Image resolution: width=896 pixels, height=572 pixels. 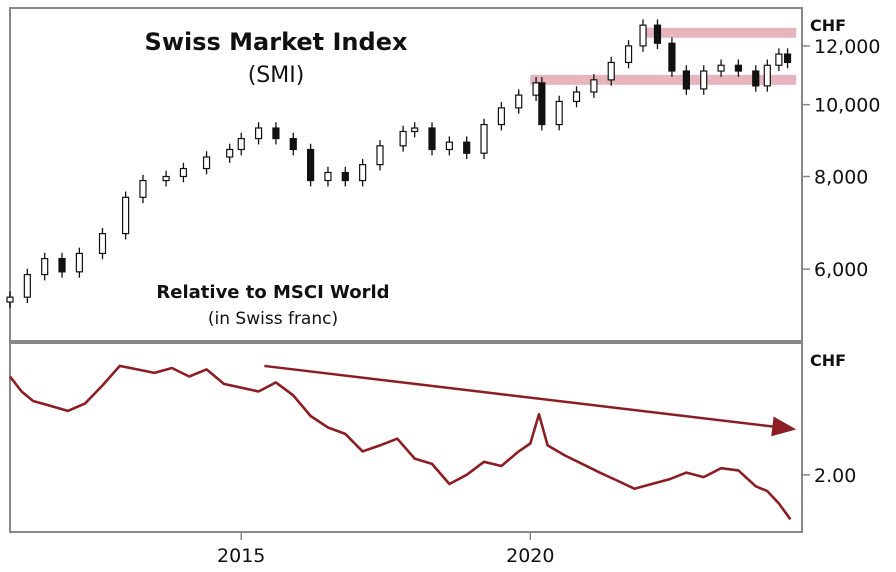 What do you see at coordinates (835, 476) in the screenshot?
I see `lower-y-tick-label-0: 2.00` at bounding box center [835, 476].